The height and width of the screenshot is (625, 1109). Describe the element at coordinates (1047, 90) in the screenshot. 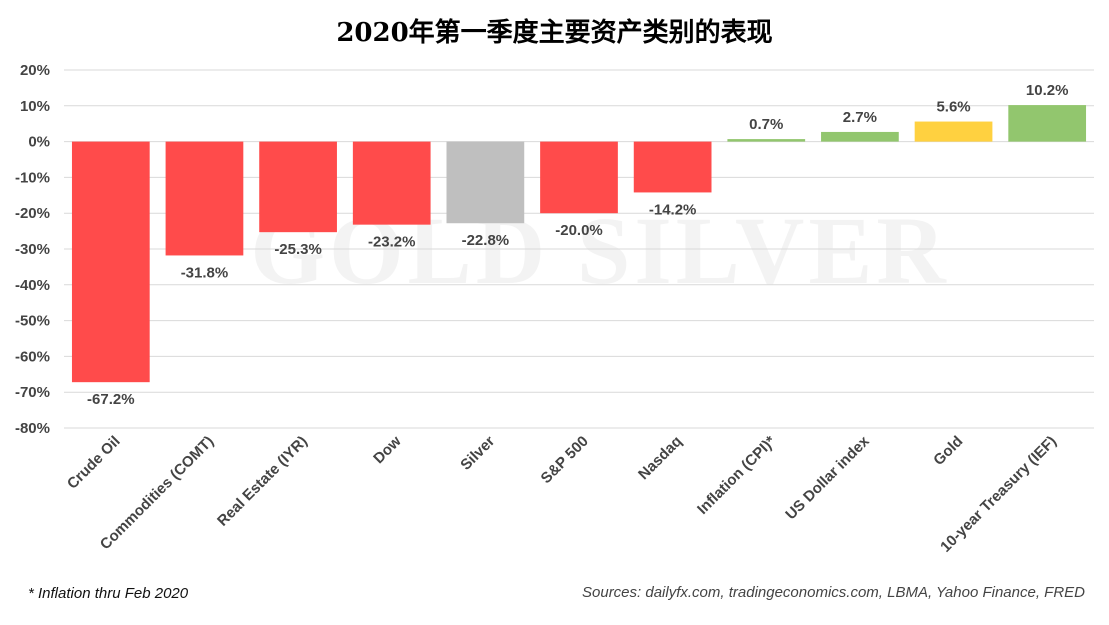

I see `data-label: 10.2%` at that location.